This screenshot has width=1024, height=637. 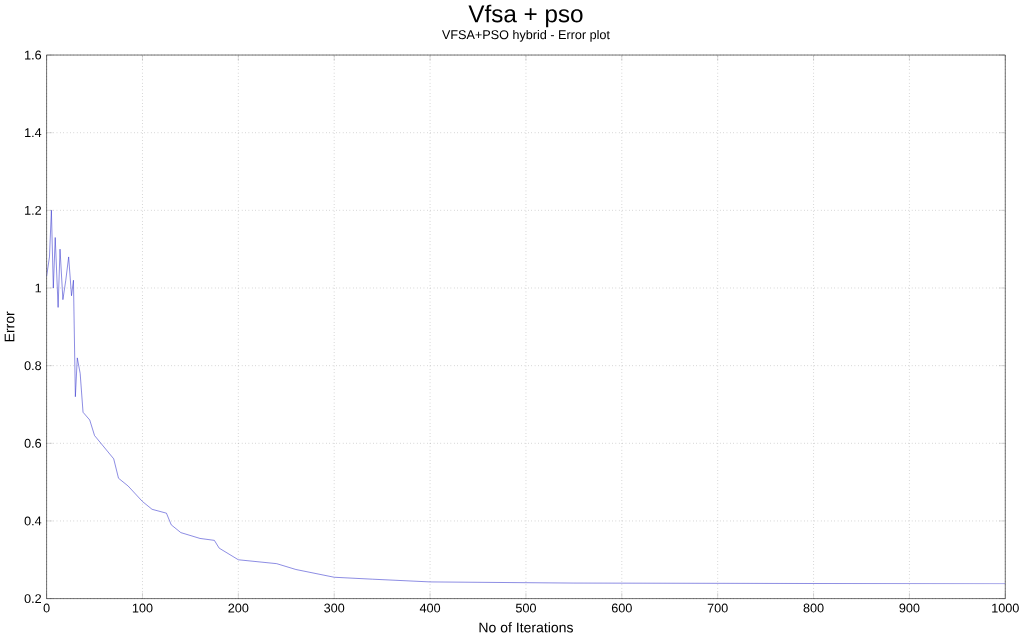 What do you see at coordinates (525, 16) in the screenshot?
I see `chart-title: Vfsa + pso` at bounding box center [525, 16].